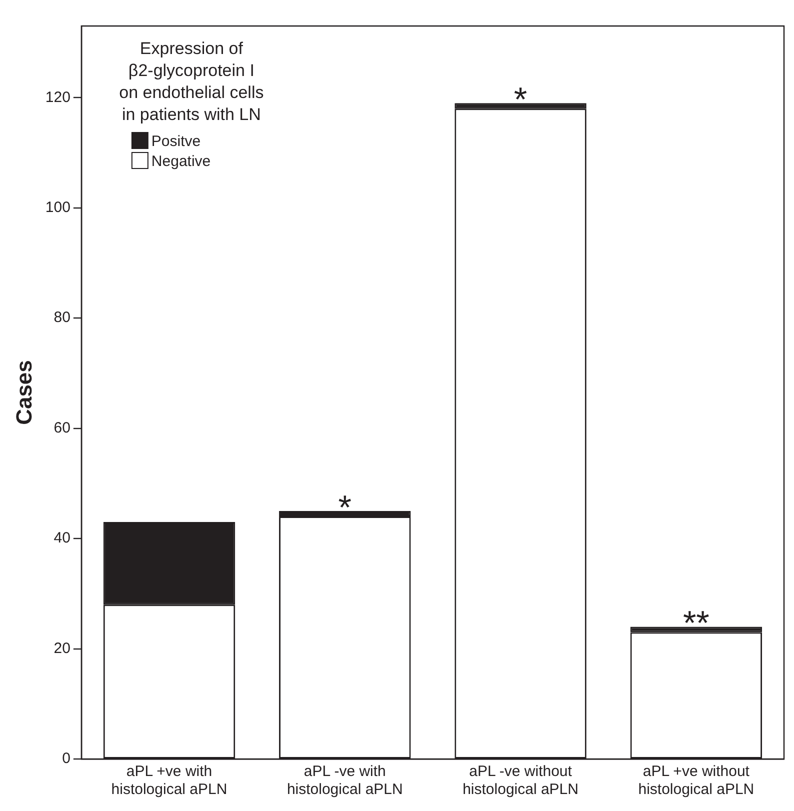 The width and height of the screenshot is (794, 811). I want to click on x-tick-label: aPL +ve without histological aPLN, so click(696, 780).